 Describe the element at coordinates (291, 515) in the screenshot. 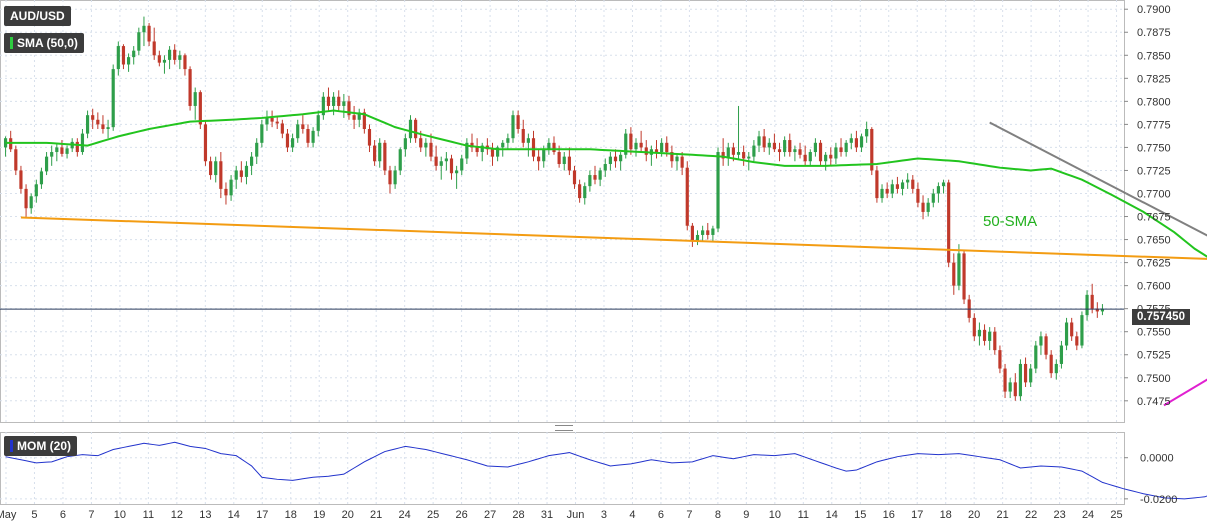

I see `x-tick-label: 18` at that location.